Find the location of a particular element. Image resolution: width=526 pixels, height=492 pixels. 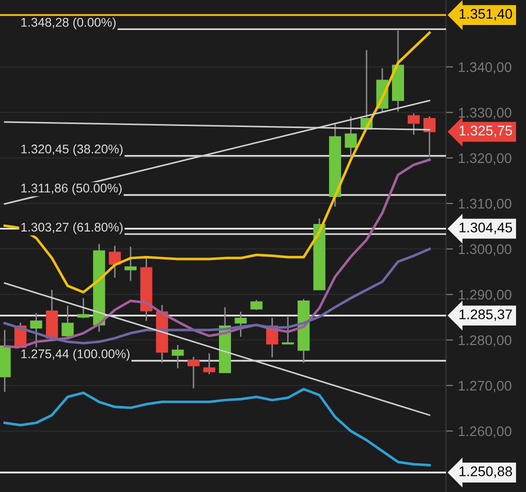

y-tick-label: 1.310,00 is located at coordinates (485, 204).